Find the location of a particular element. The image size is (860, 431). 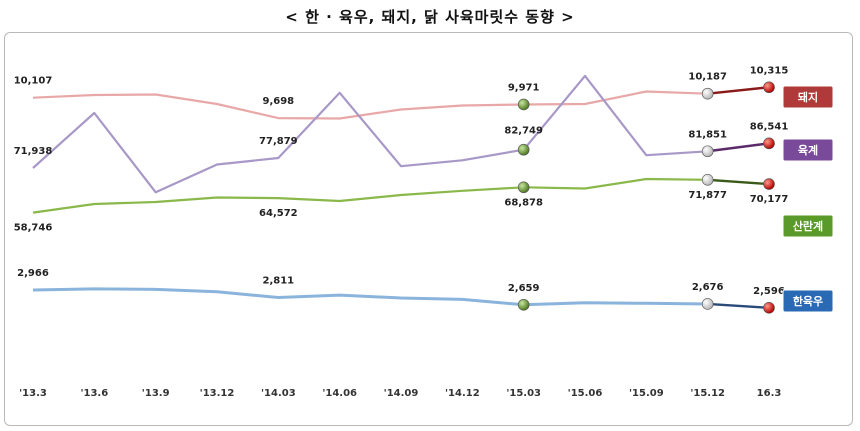

x-tick-label: '13.3 is located at coordinates (33, 393).